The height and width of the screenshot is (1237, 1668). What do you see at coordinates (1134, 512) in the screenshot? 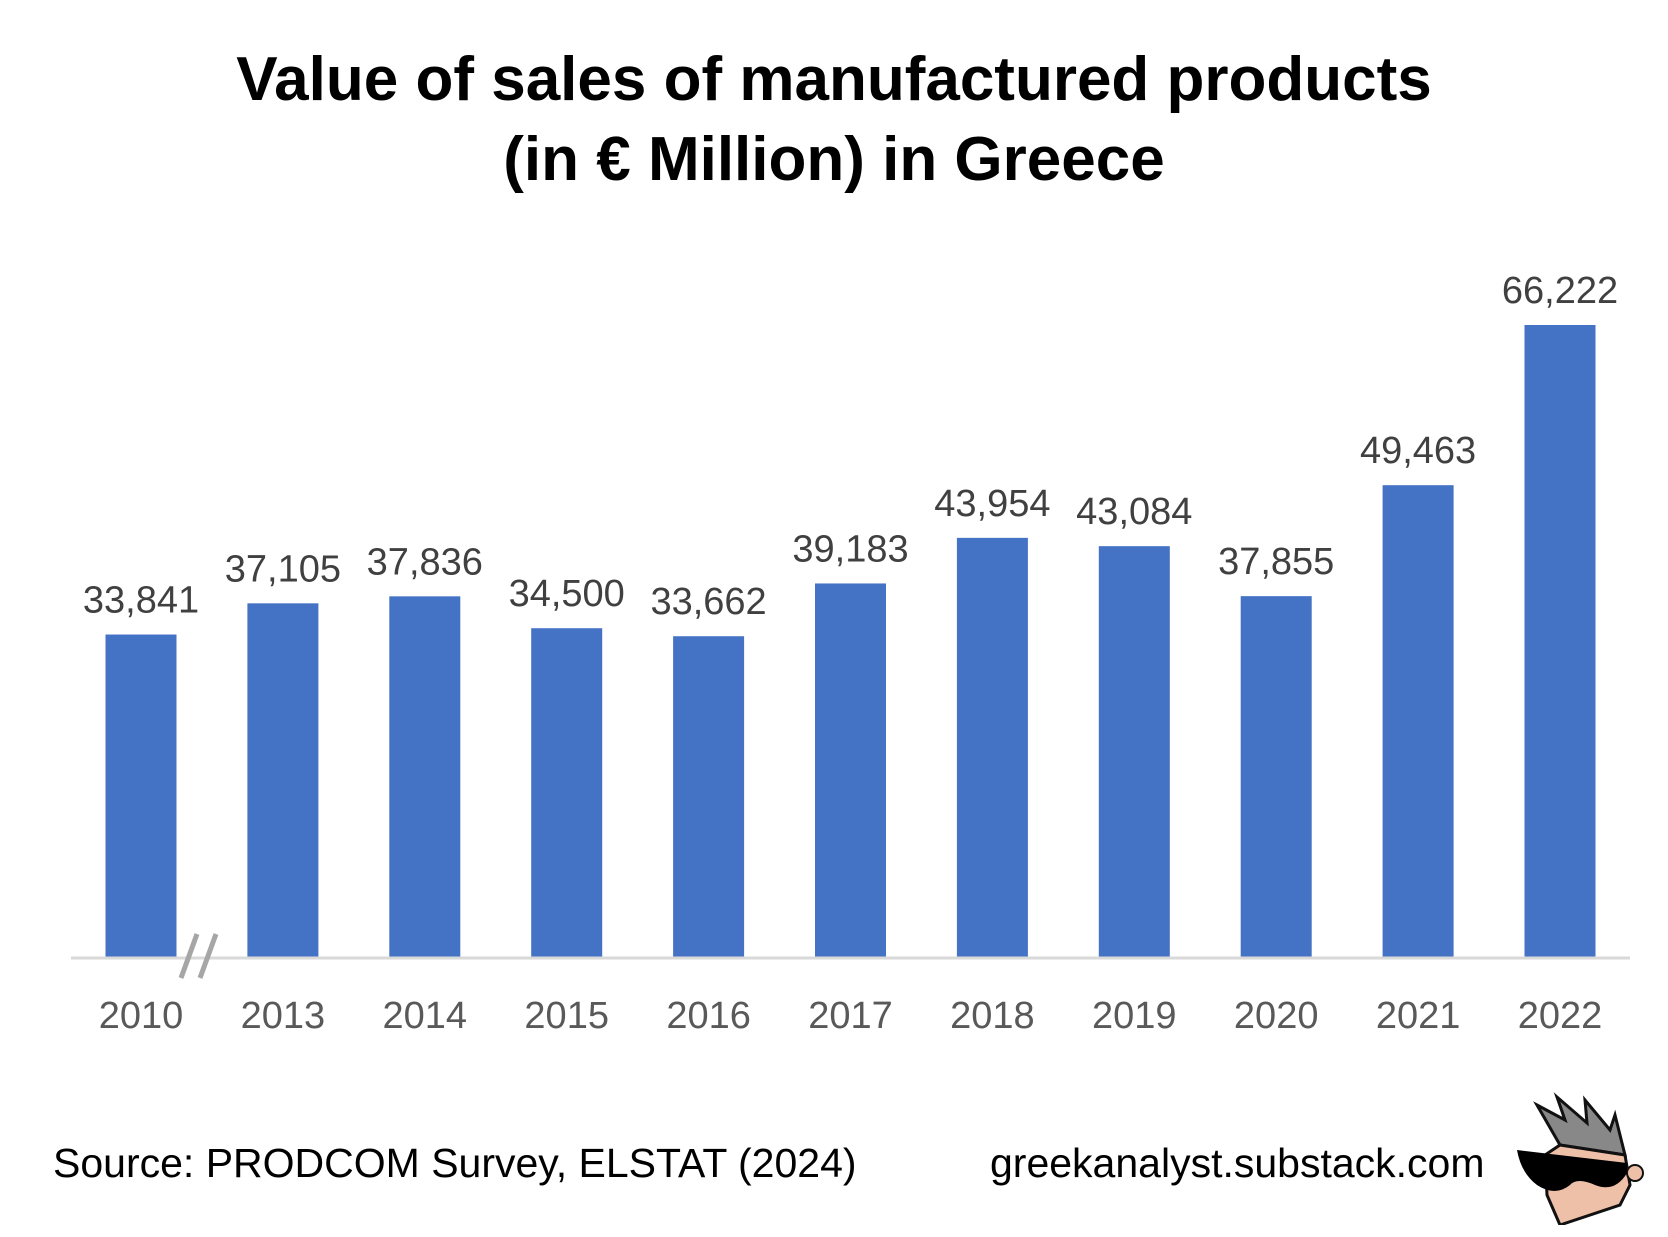
I see `data-label: 43,084` at bounding box center [1134, 512].